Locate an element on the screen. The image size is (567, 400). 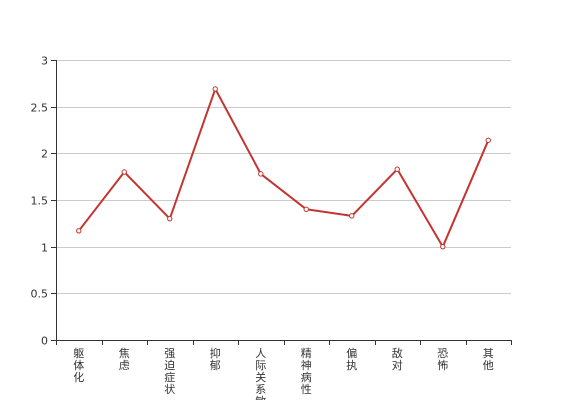
x-tick-label: 精神病性 is located at coordinates (306, 371).